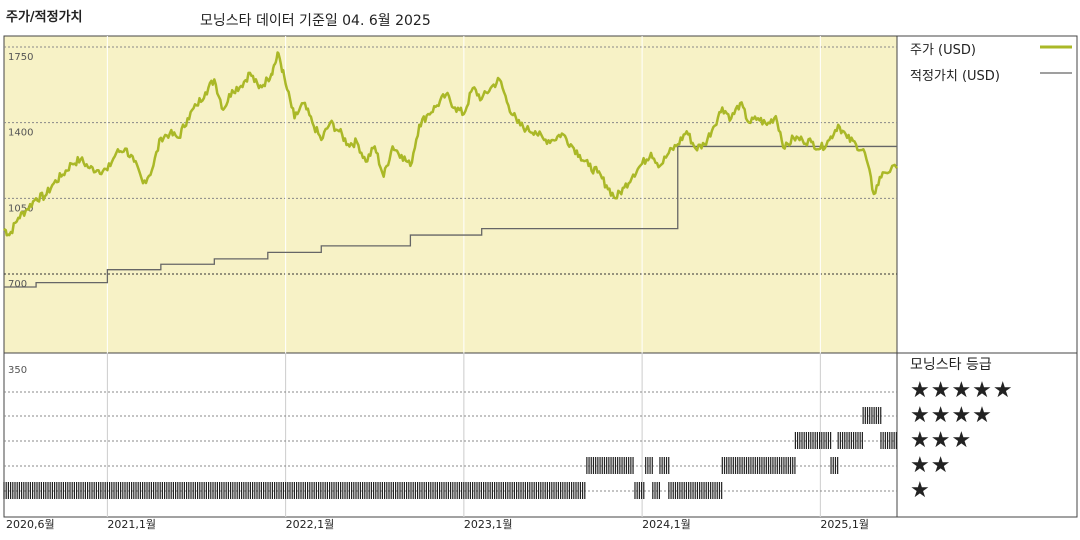 The height and width of the screenshot is (540, 1080). What do you see at coordinates (943, 50) in the screenshot?
I see `legend-price-label: 주가 (USD)` at bounding box center [943, 50].